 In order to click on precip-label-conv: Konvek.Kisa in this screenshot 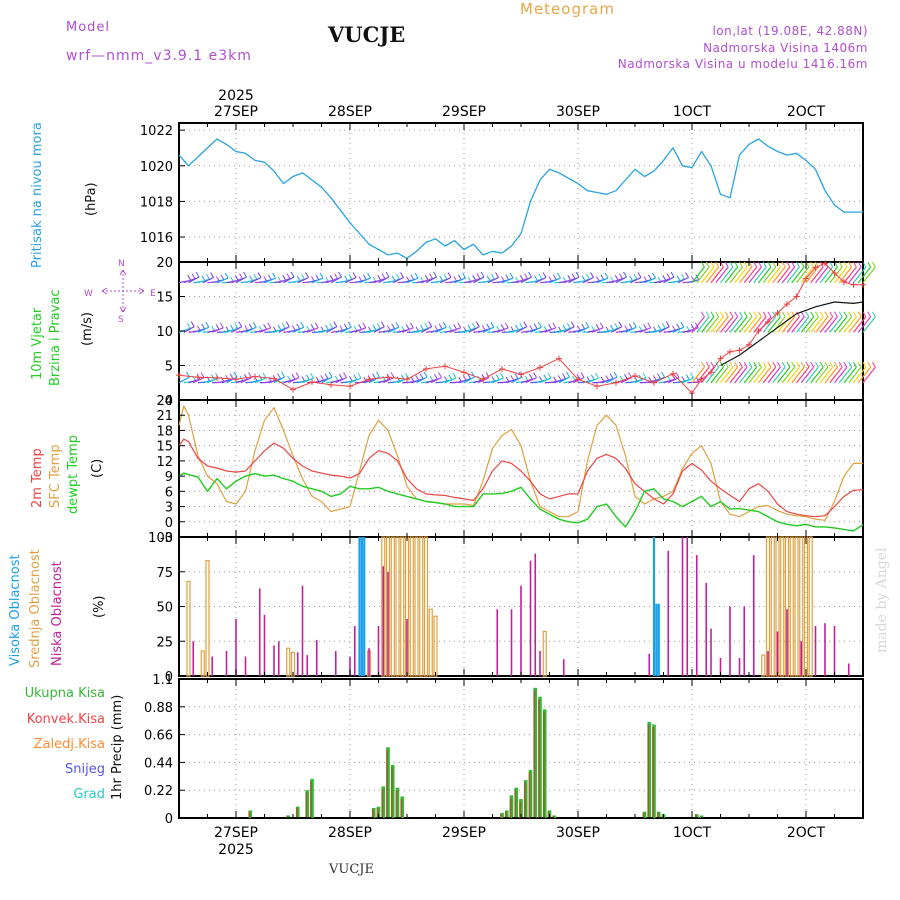, I will do `click(65, 719)`.